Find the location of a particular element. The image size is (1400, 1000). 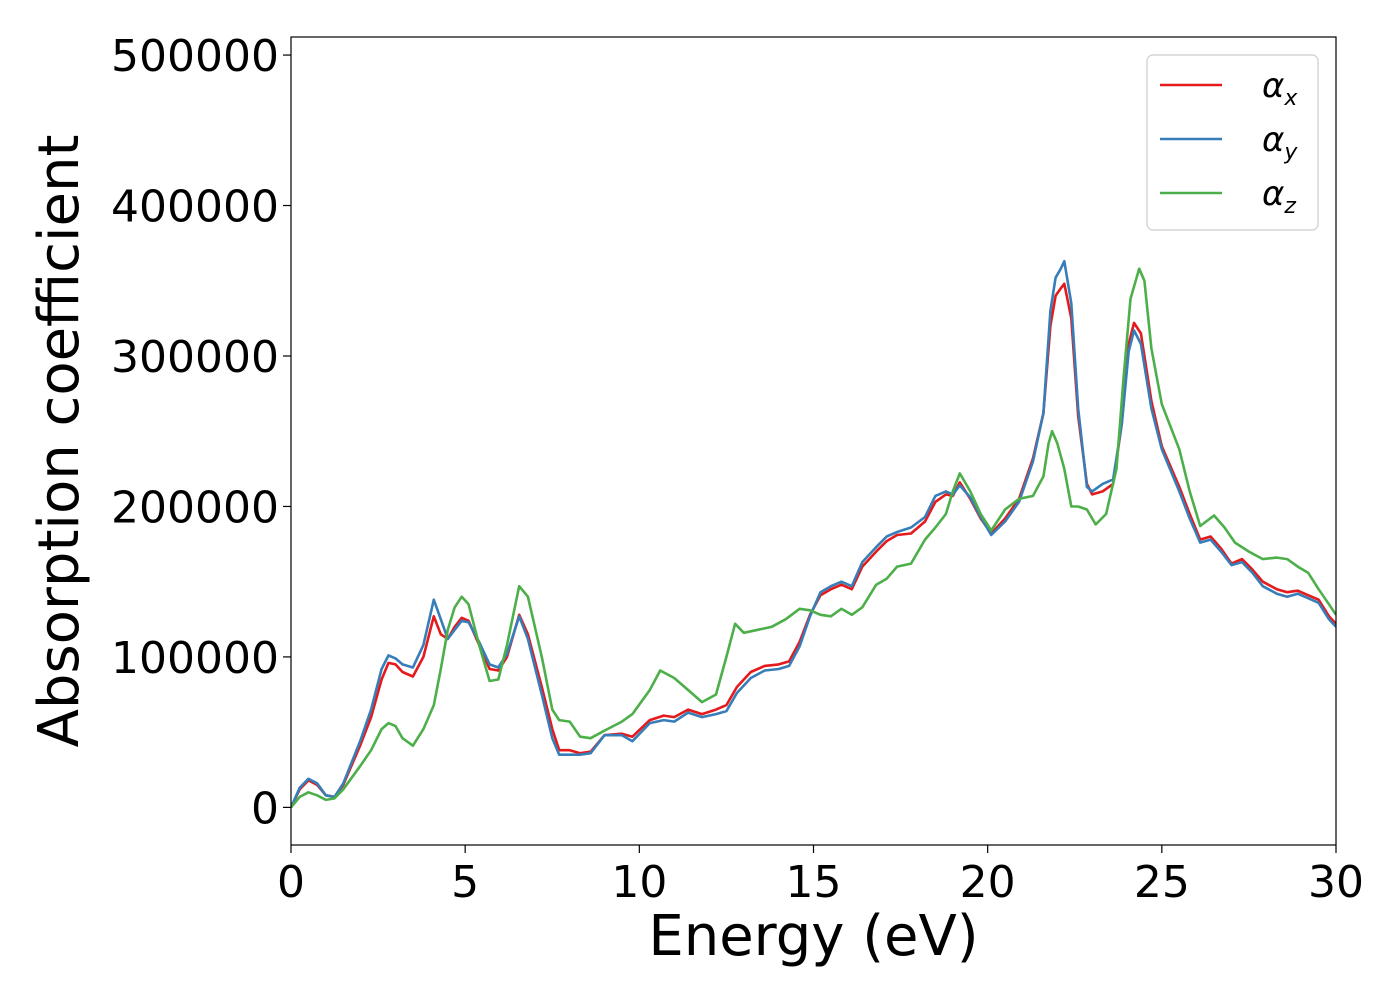

y-tick-label: 200000 is located at coordinates (195, 507).